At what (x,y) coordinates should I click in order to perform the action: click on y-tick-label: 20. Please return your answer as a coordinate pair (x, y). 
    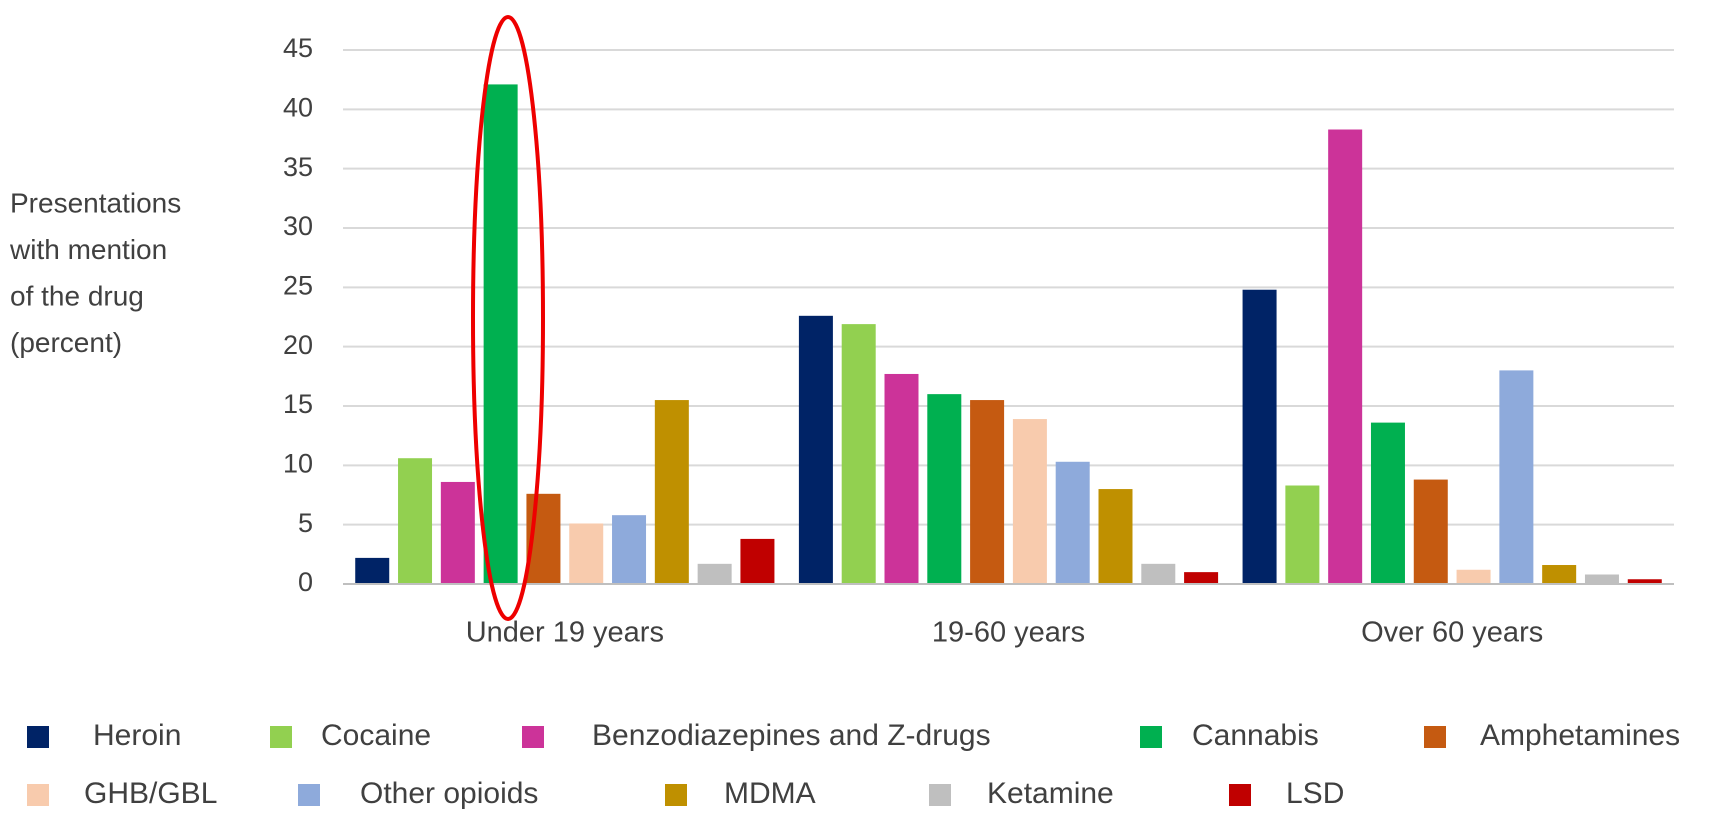
    Looking at the image, I should click on (298, 345).